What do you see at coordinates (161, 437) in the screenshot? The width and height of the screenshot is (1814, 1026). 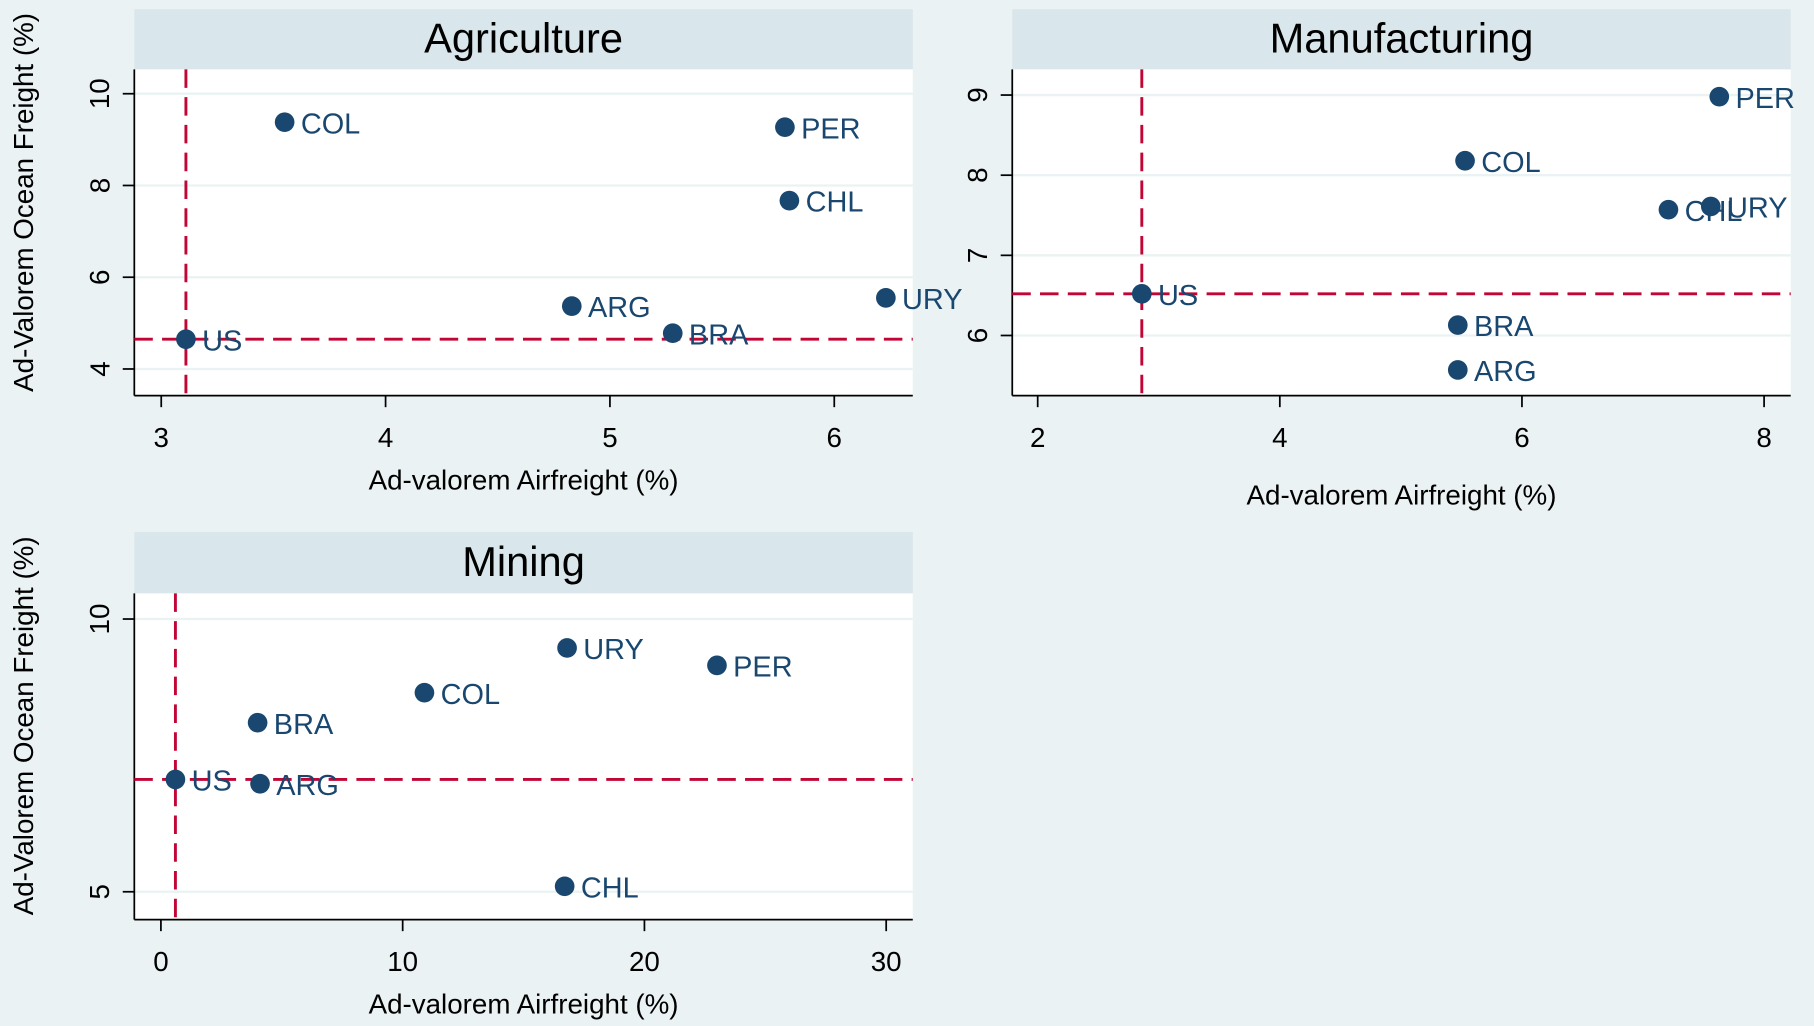 I see `x-tick-label: 3` at bounding box center [161, 437].